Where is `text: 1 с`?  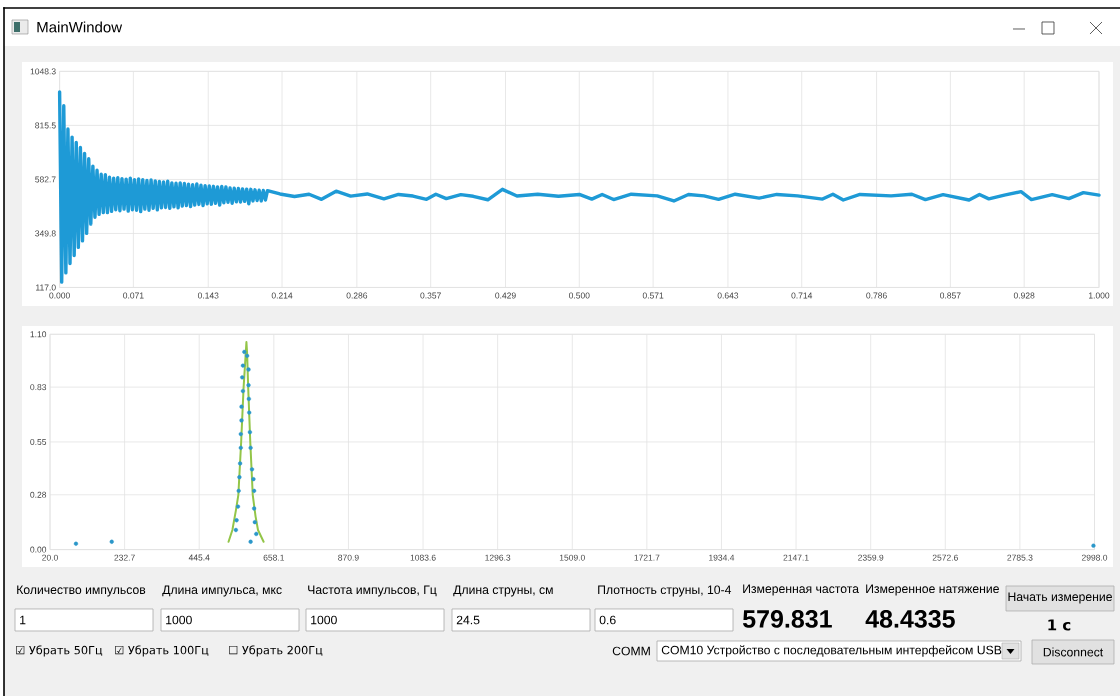
text: 1 с is located at coordinates (1059, 625).